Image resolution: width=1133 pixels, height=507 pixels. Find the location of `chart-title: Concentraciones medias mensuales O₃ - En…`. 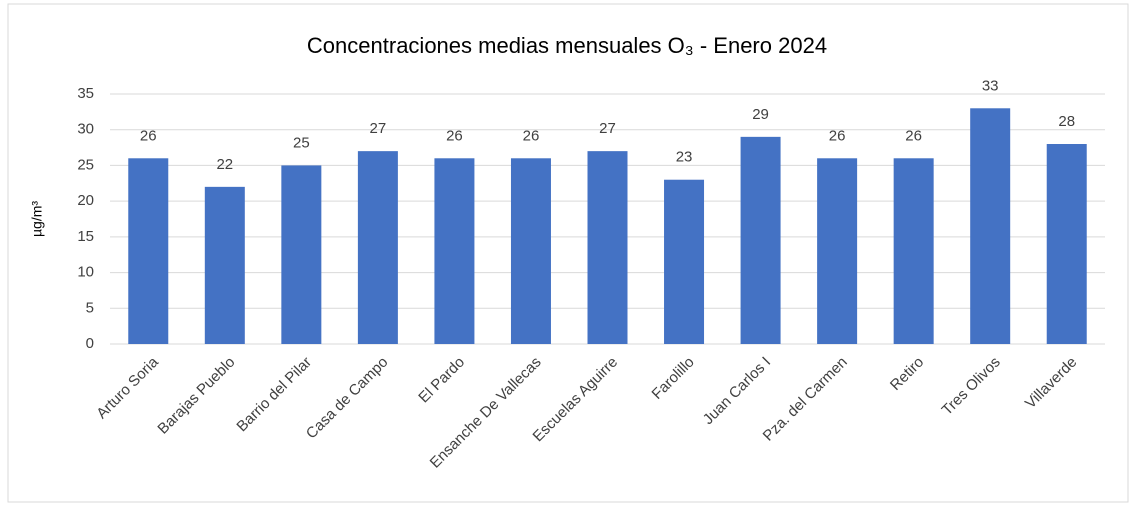

chart-title: Concentraciones medias mensuales O₃ - En… is located at coordinates (567, 45).